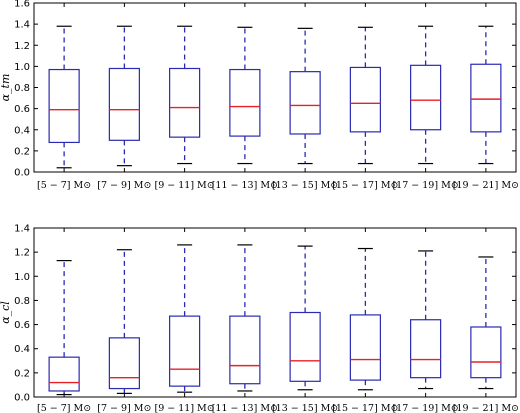  I want to click on y-axis-label: α_cl, so click(6, 312).